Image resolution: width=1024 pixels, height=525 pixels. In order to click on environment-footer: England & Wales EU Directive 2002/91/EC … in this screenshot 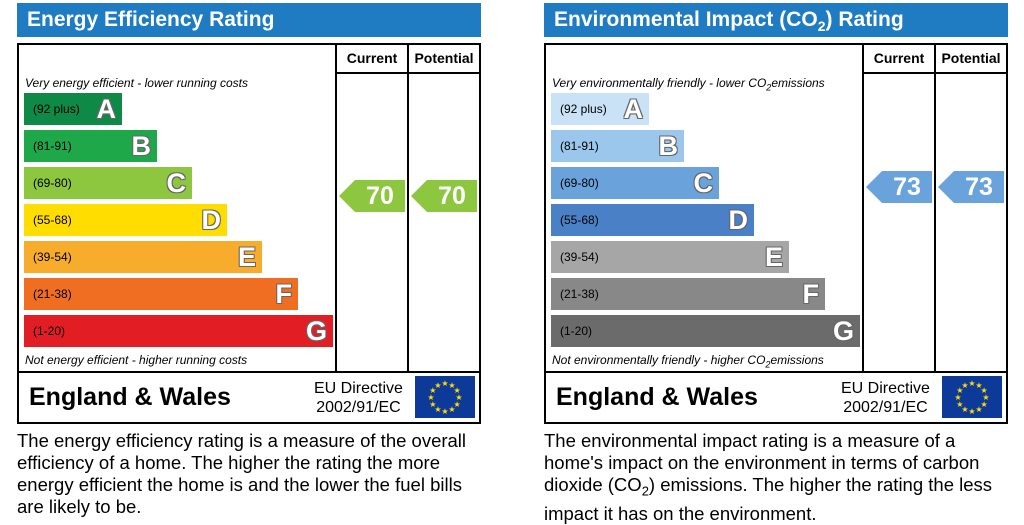, I will do `click(776, 398)`.